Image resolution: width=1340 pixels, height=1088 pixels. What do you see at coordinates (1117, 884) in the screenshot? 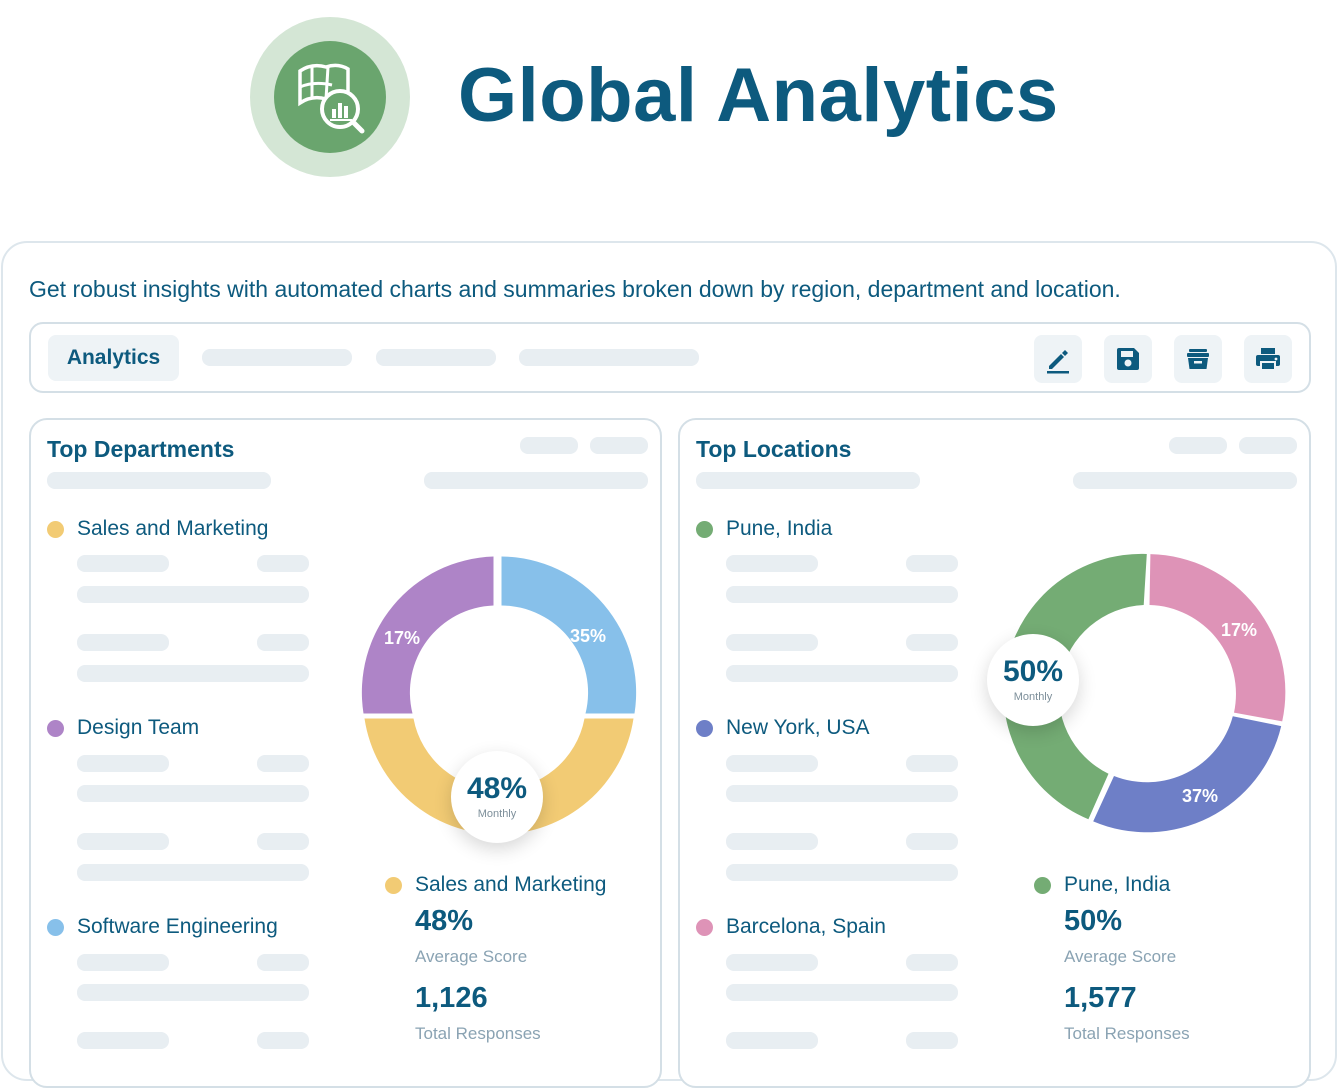
I see `summary-name: Pune, India` at bounding box center [1117, 884].